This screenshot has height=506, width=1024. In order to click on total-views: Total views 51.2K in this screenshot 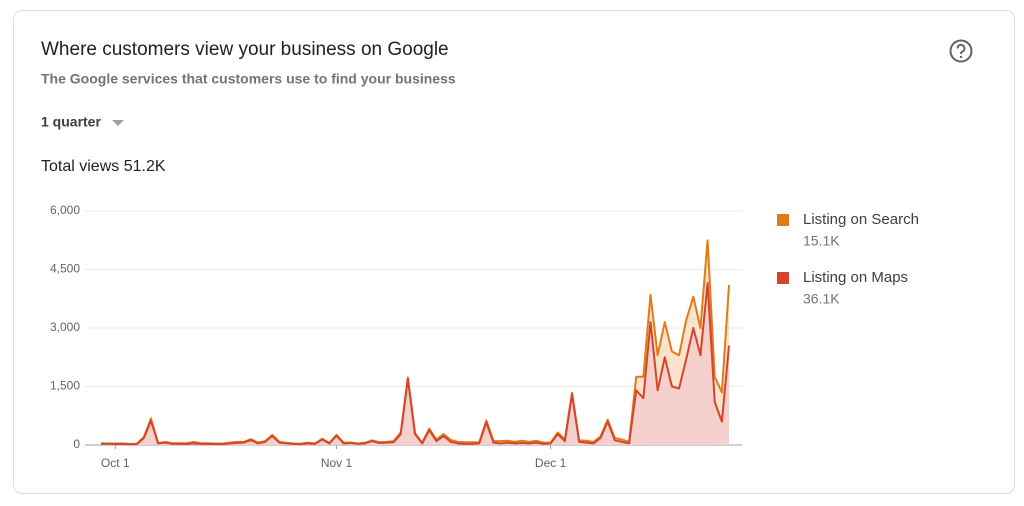, I will do `click(103, 166)`.